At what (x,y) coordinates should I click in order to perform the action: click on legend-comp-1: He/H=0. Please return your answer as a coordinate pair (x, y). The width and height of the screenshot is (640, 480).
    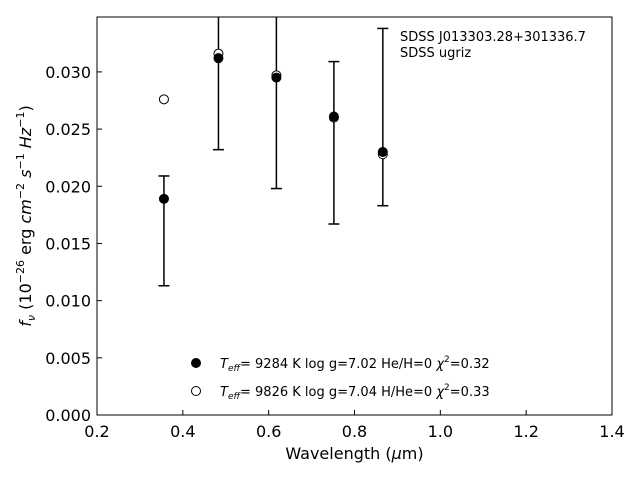
    Looking at the image, I should click on (406, 364).